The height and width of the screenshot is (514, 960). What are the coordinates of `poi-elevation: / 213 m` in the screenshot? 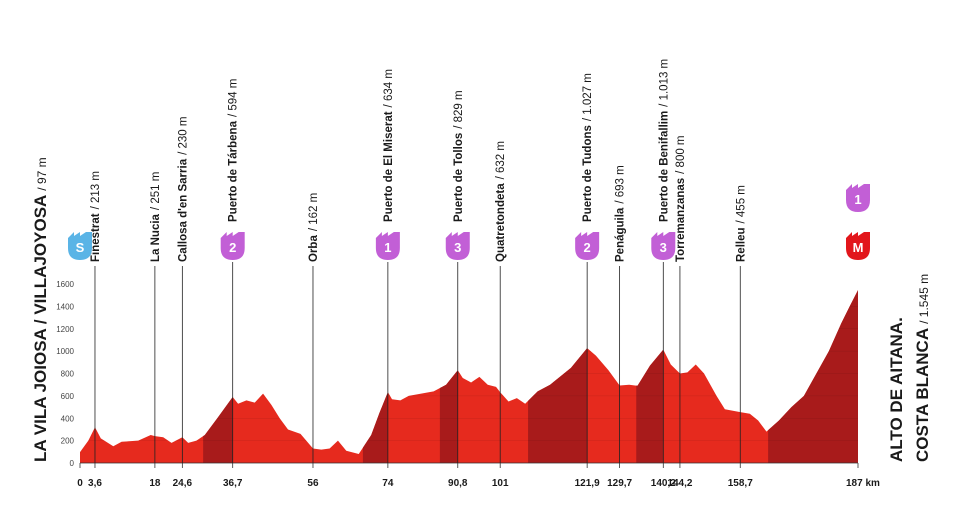 It's located at (96, 190).